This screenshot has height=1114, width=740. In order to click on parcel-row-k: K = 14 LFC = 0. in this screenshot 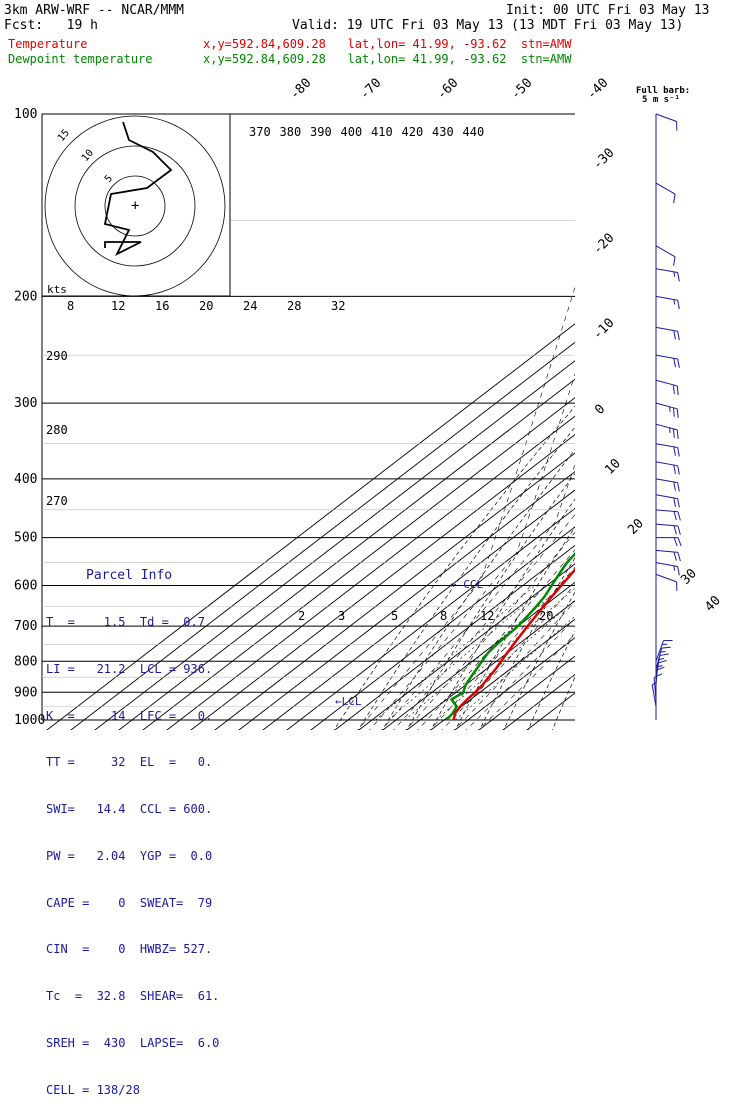, I will do `click(141, 717)`.